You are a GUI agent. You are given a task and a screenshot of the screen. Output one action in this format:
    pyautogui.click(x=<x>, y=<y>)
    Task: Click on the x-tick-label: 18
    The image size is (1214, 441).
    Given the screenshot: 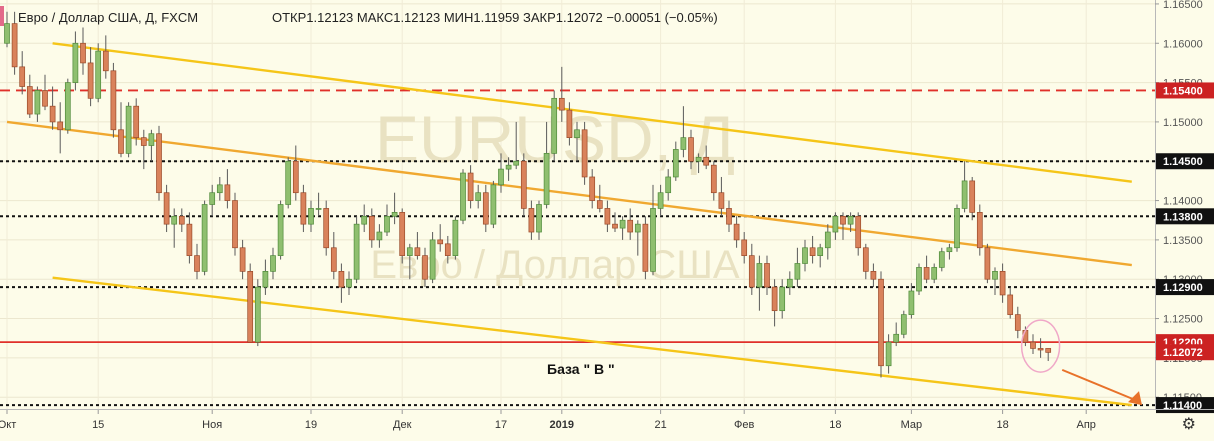 What is the action you would take?
    pyautogui.click(x=835, y=425)
    